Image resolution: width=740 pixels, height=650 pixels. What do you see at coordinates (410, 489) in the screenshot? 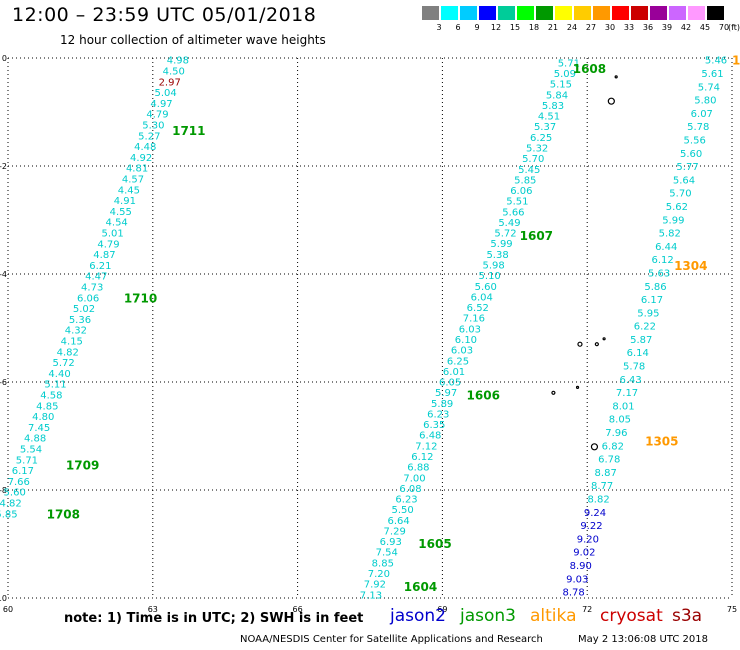
I see `wave-height-value: 6.08` at bounding box center [410, 489].